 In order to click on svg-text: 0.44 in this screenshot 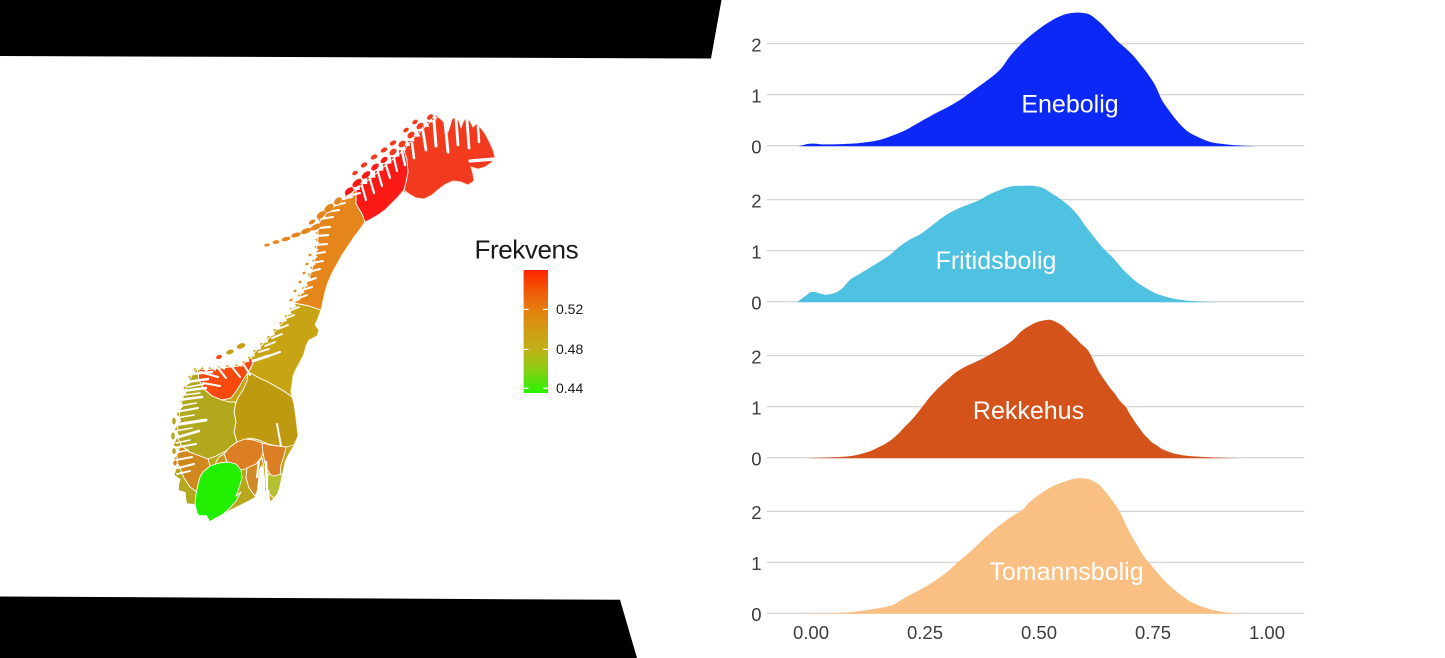, I will do `click(569, 388)`.